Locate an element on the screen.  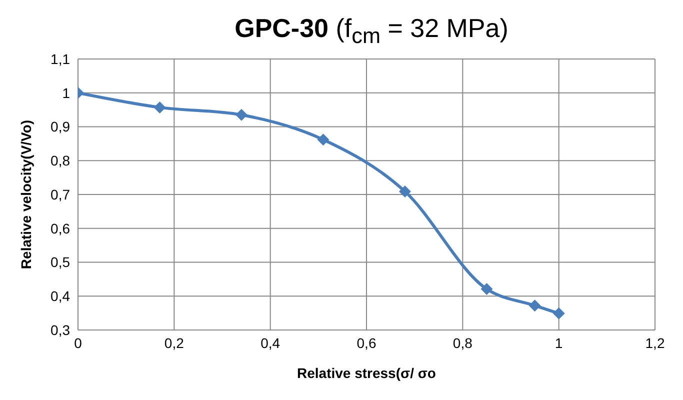
y-tick-label: 0,7 is located at coordinates (60, 194).